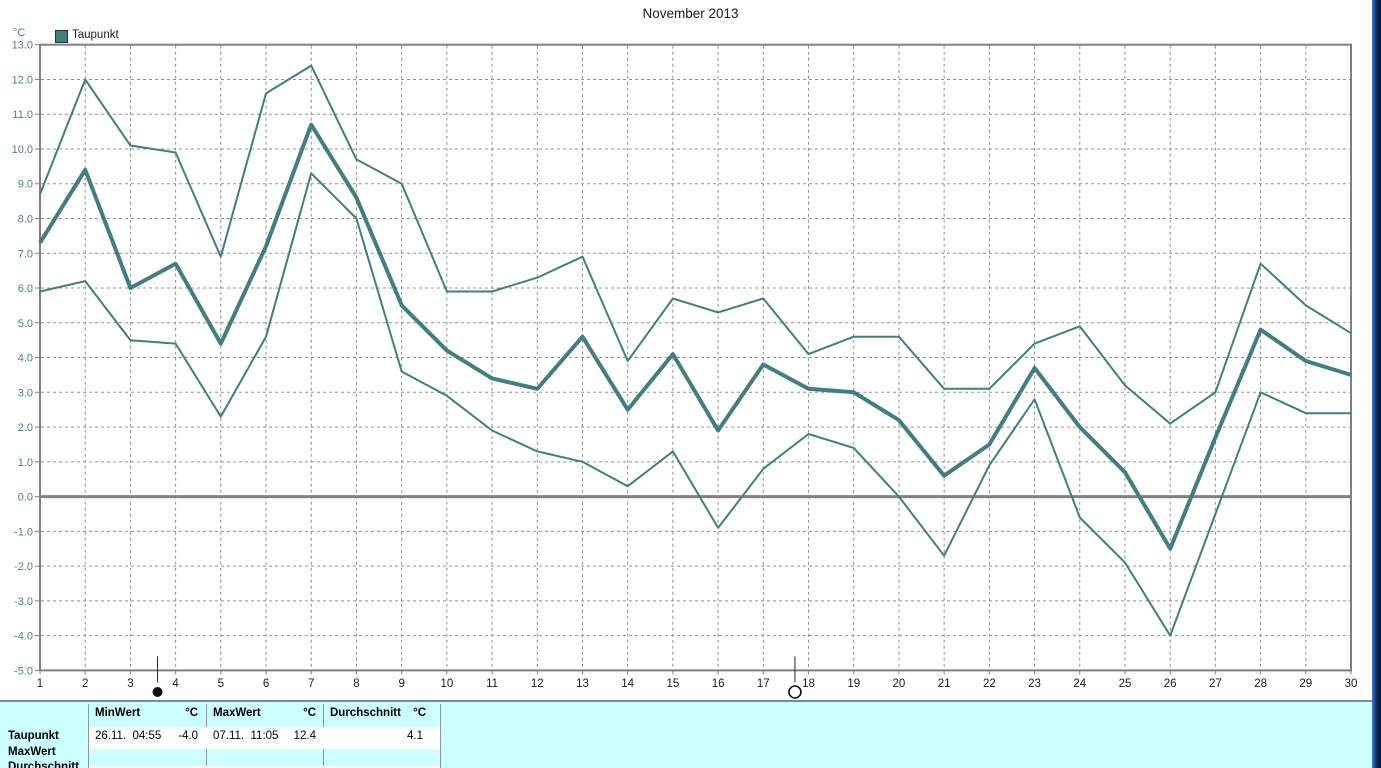  I want to click on svg-text: 5, so click(221, 684).